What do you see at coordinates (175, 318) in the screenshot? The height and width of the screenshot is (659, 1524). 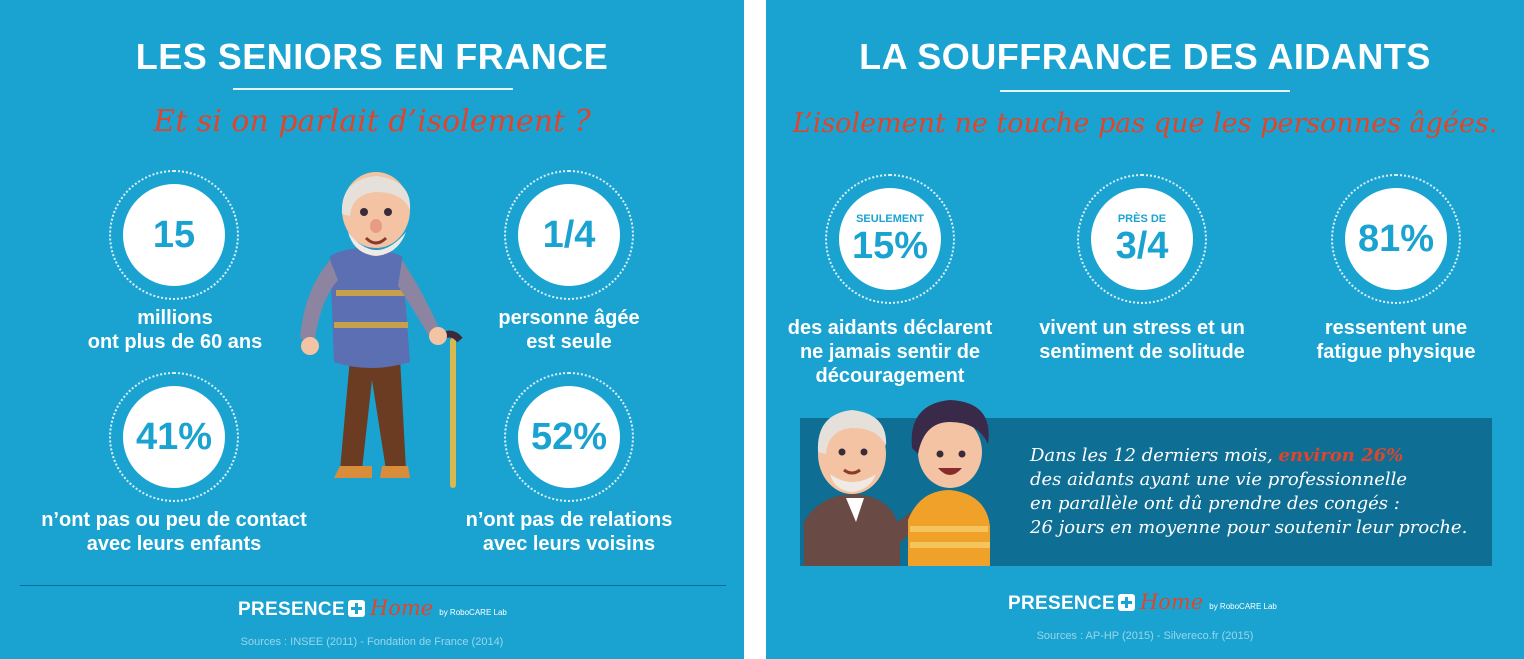 I see `caption-line: millions` at bounding box center [175, 318].